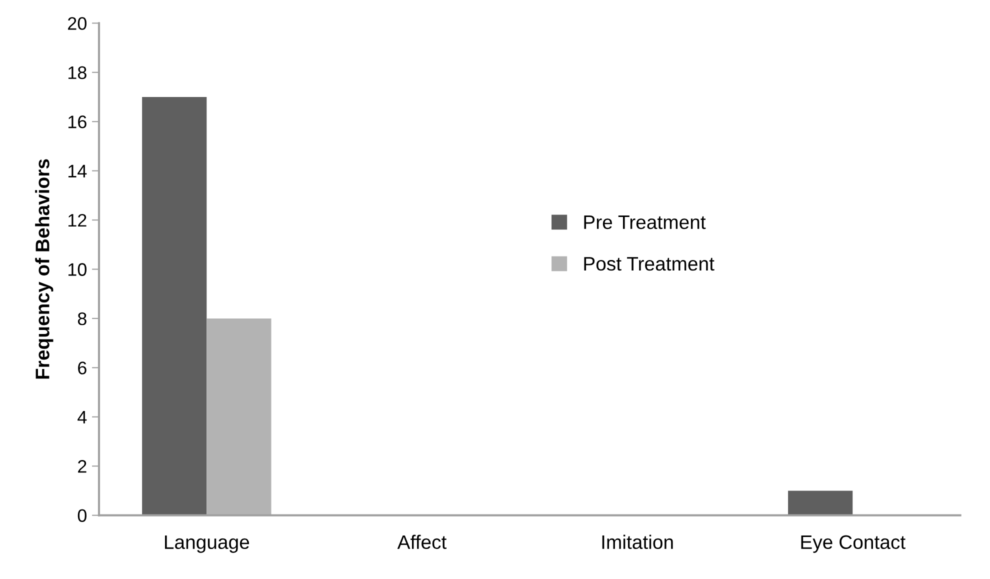 The image size is (990, 579). I want to click on y-axis-title: Frequency of Behaviors, so click(44, 269).